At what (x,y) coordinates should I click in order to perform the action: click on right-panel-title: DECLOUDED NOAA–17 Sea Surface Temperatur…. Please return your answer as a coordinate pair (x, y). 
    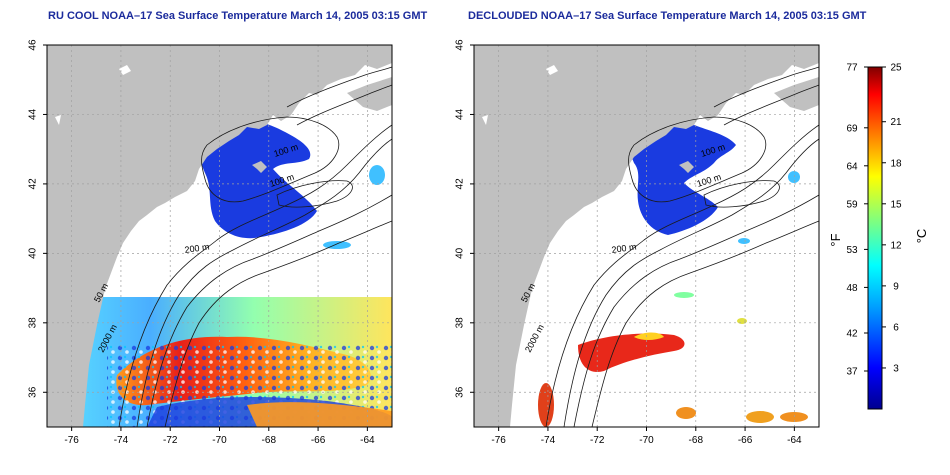
    Looking at the image, I should click on (667, 16).